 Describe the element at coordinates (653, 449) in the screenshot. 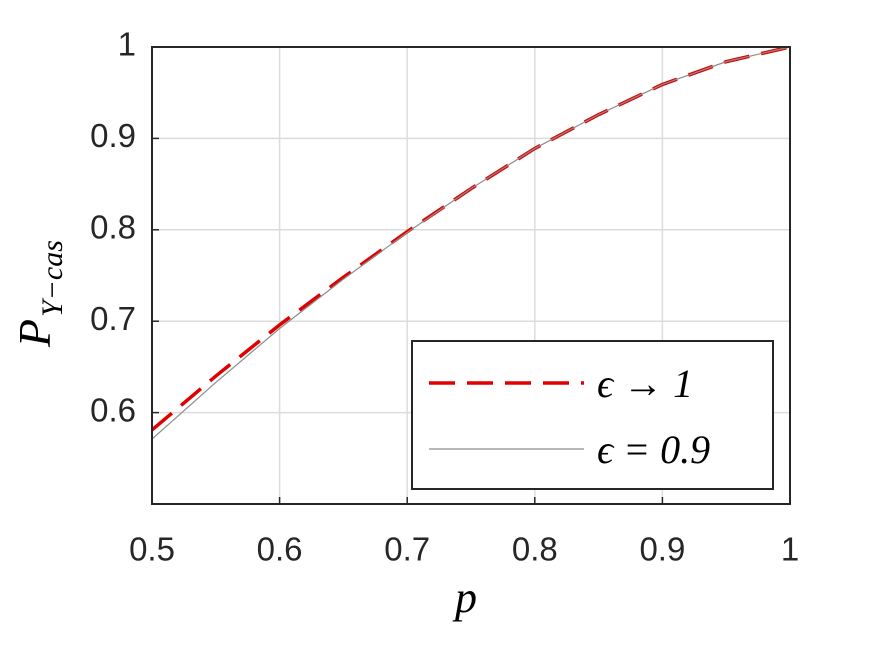

I see `legend-label: ϵ = 0.9` at that location.